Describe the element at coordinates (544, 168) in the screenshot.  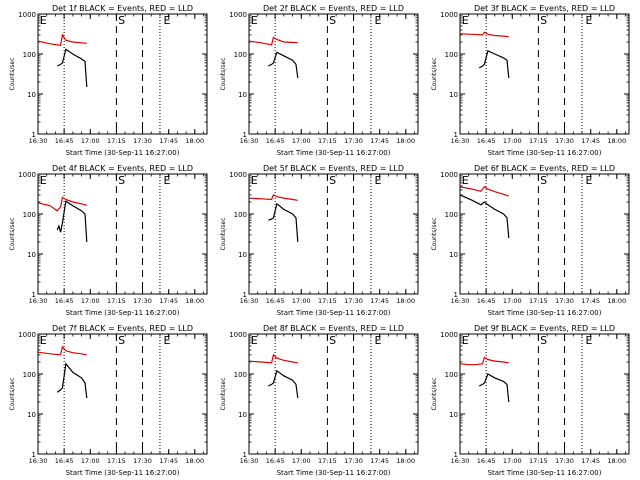
I see `panel-title: Det 6f BLACK = Events, RED = LLD` at that location.